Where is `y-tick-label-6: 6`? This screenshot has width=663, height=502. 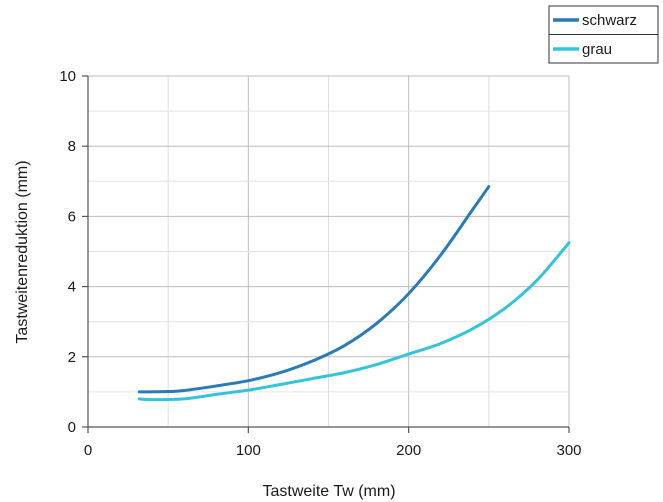
y-tick-label-6: 6 is located at coordinates (72, 216).